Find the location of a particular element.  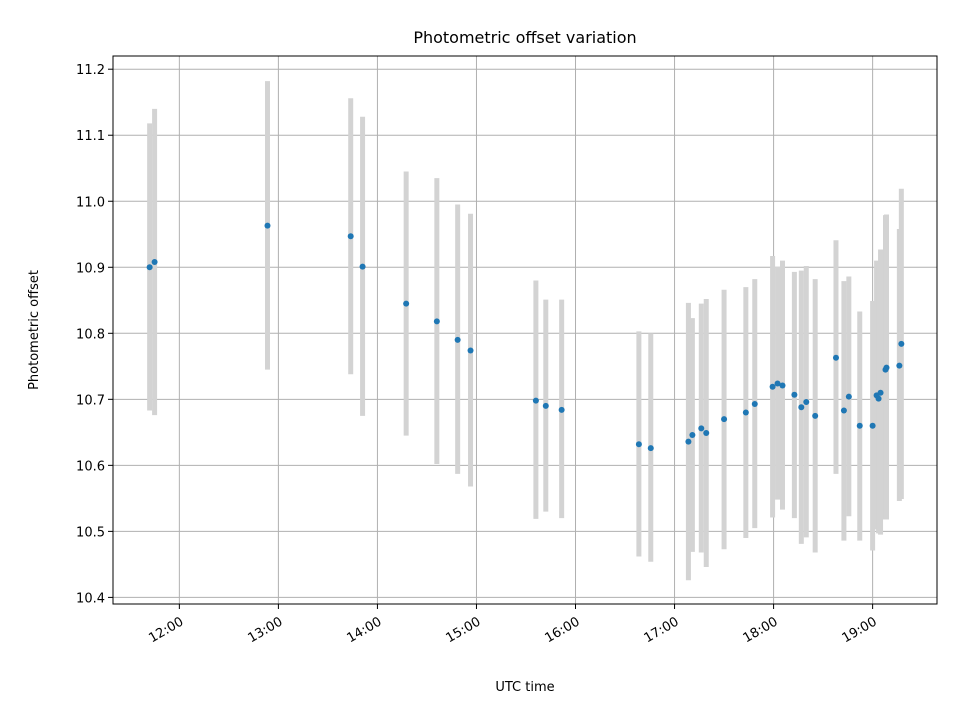

y-tick-label: 10.8 is located at coordinates (90, 334).